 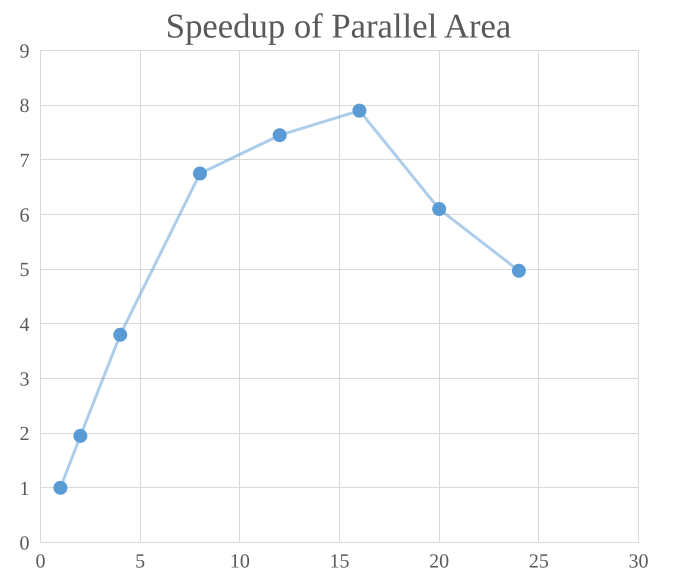 What do you see at coordinates (140, 561) in the screenshot?
I see `x-tick-label: 5` at bounding box center [140, 561].